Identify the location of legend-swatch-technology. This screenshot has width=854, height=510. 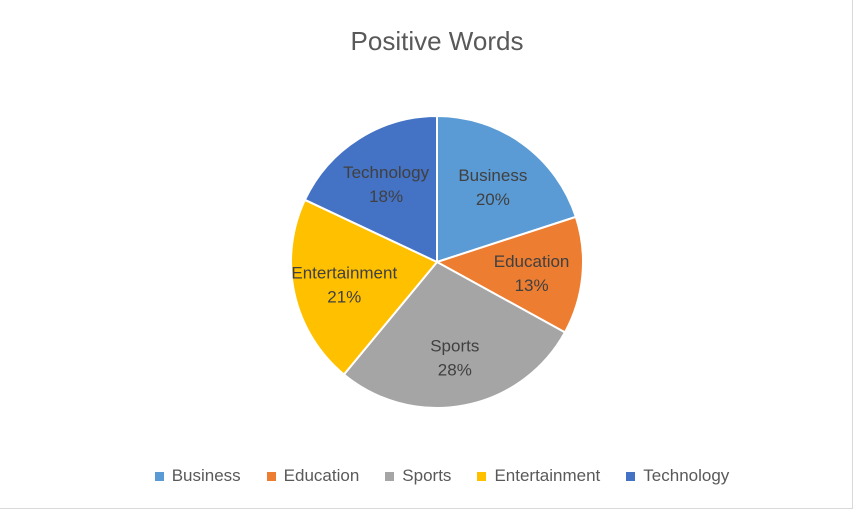
(631, 476).